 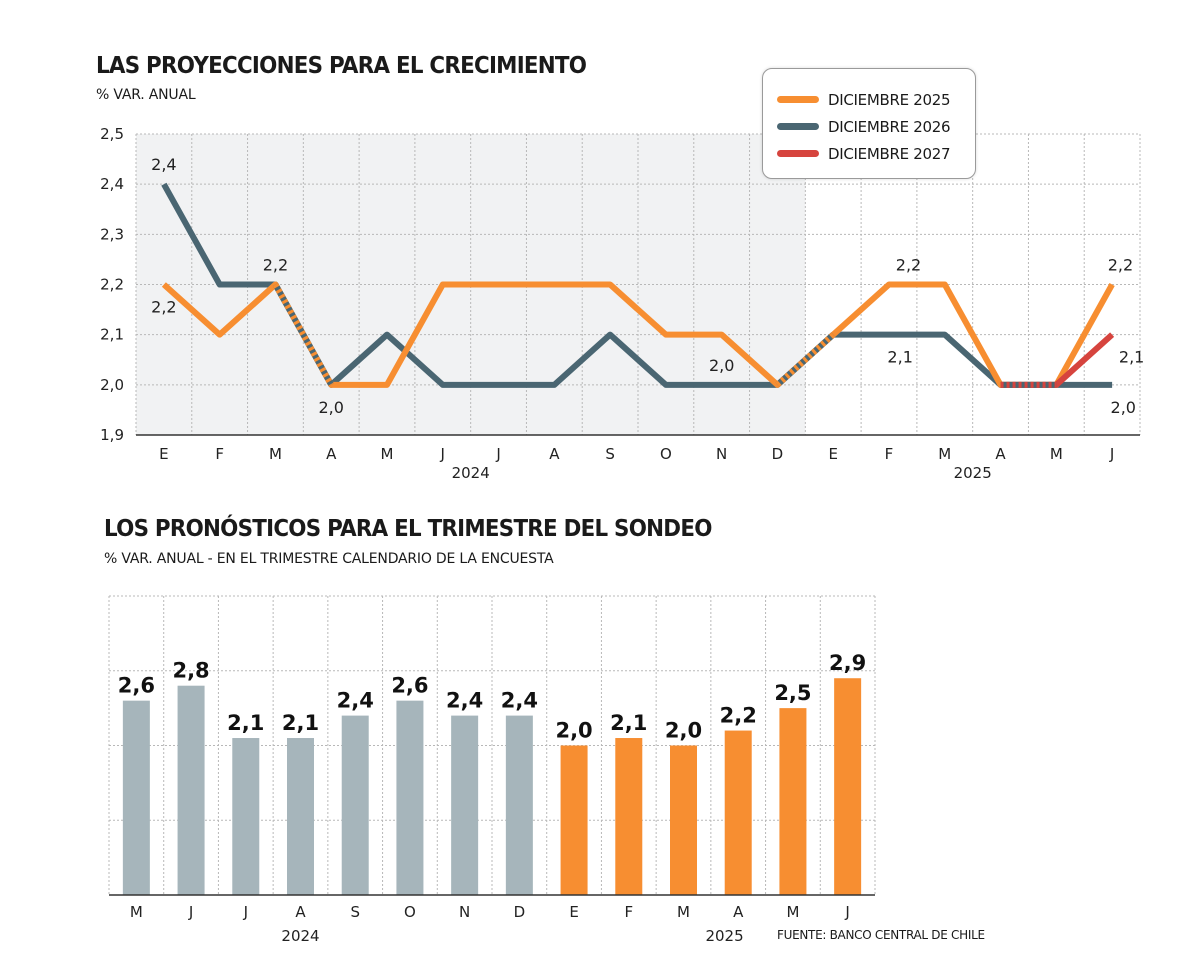 I want to click on line-chart-title: LAS PROYECCIONES PARA EL CRECIMIENTO, so click(x=341, y=66).